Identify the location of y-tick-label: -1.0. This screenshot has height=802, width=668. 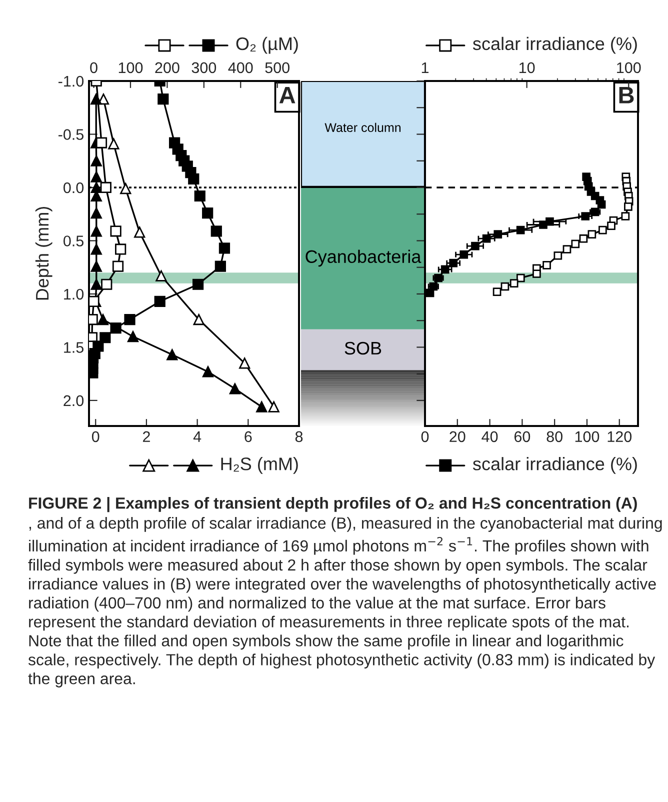
(71, 81).